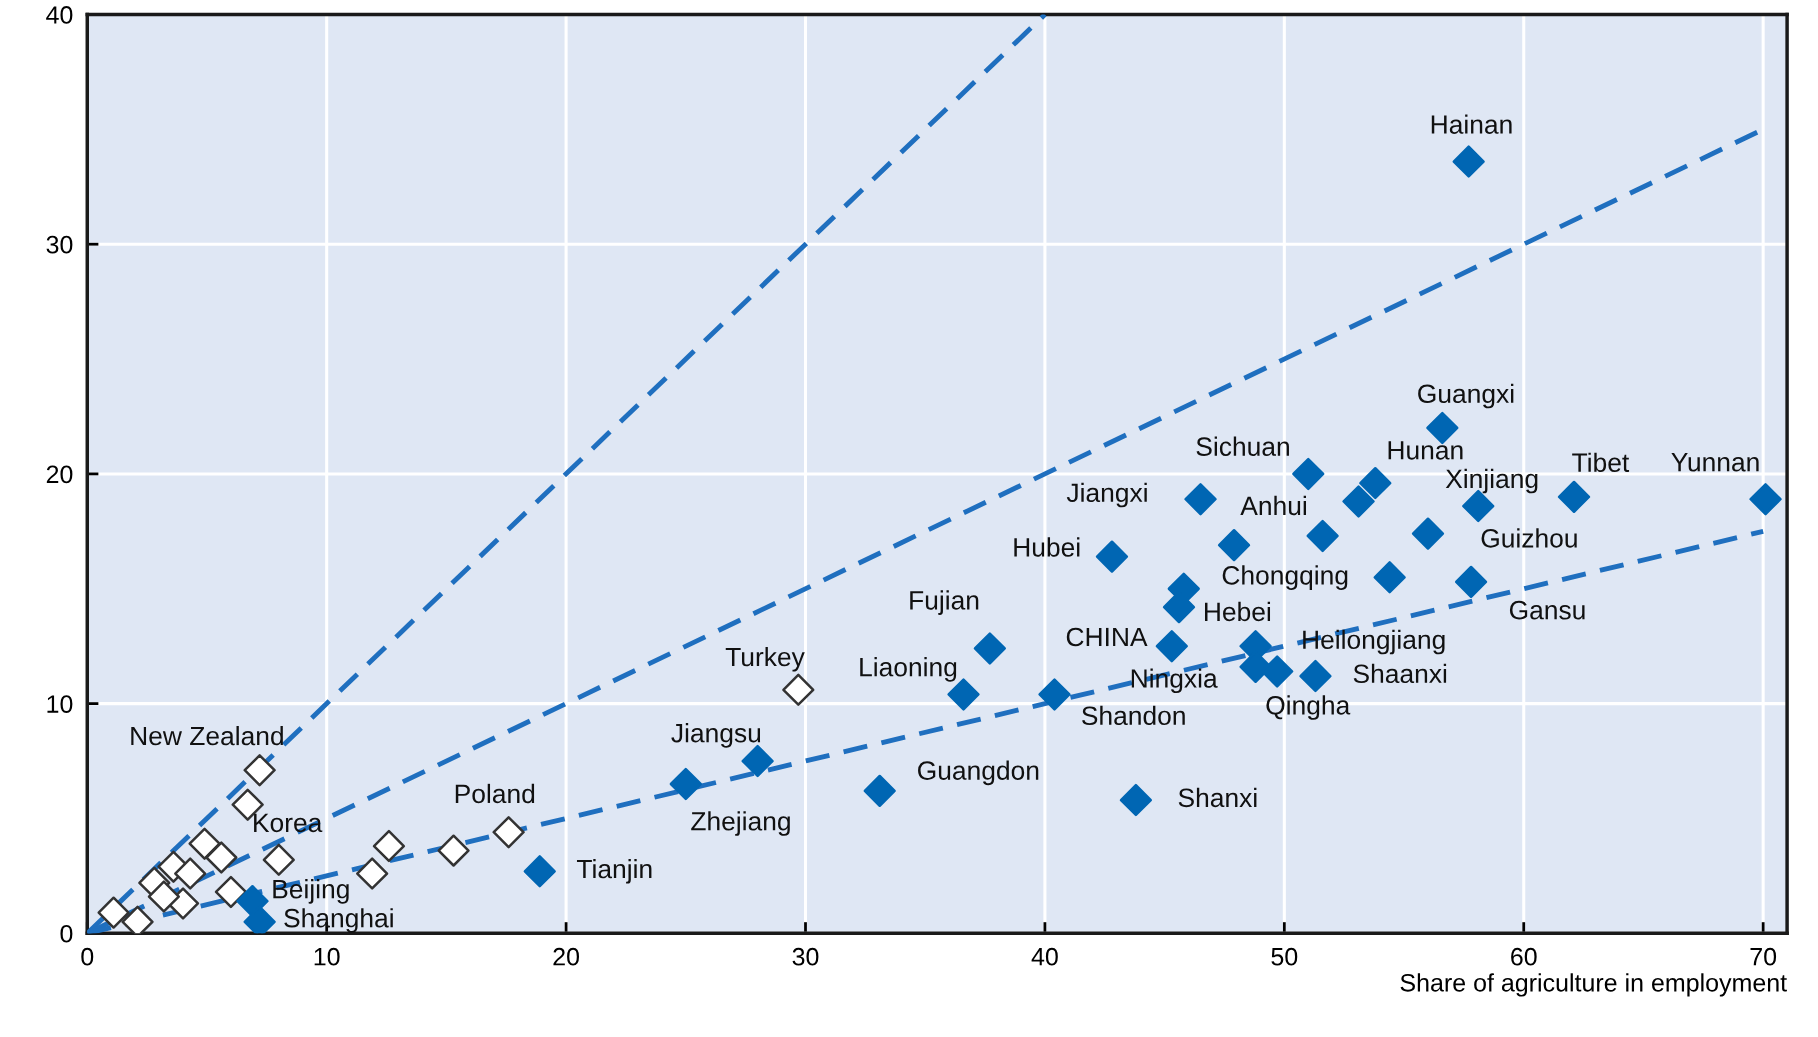 This screenshot has height=1037, width=1818. What do you see at coordinates (1763, 956) in the screenshot?
I see `x-tick-label: 70` at bounding box center [1763, 956].